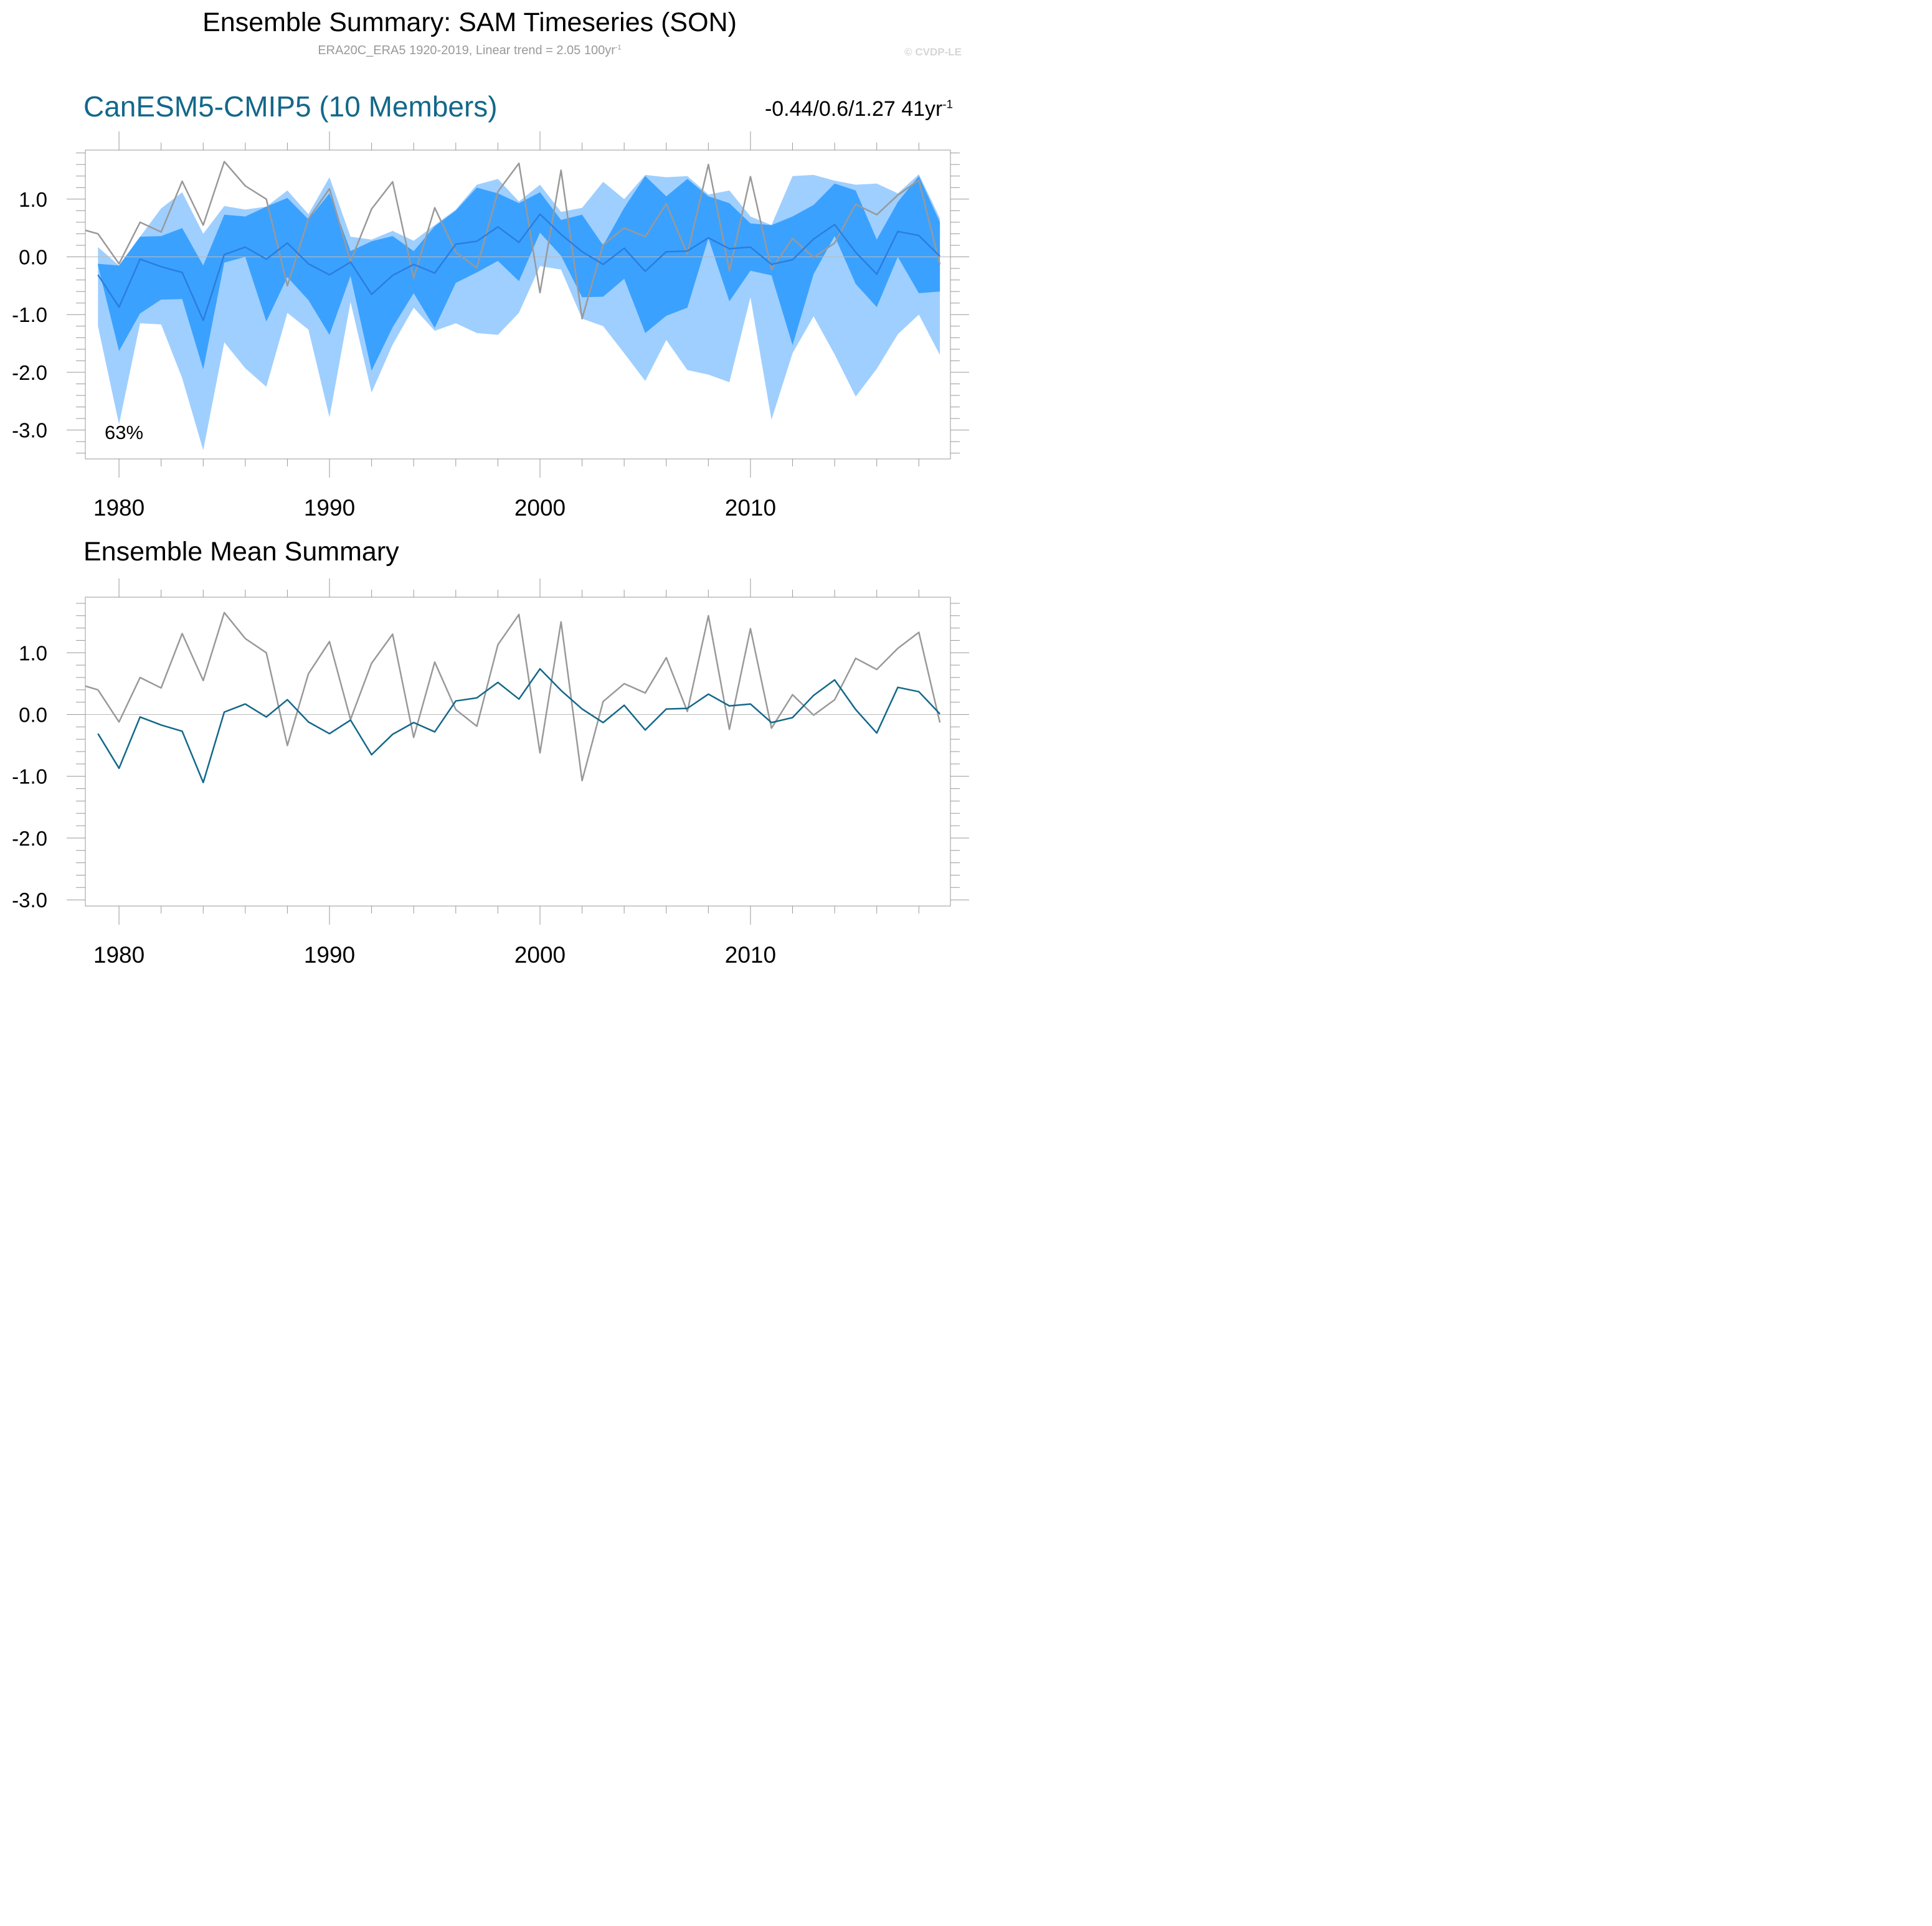  I want to click on panel1-xtick-label: 2000, so click(540, 508).